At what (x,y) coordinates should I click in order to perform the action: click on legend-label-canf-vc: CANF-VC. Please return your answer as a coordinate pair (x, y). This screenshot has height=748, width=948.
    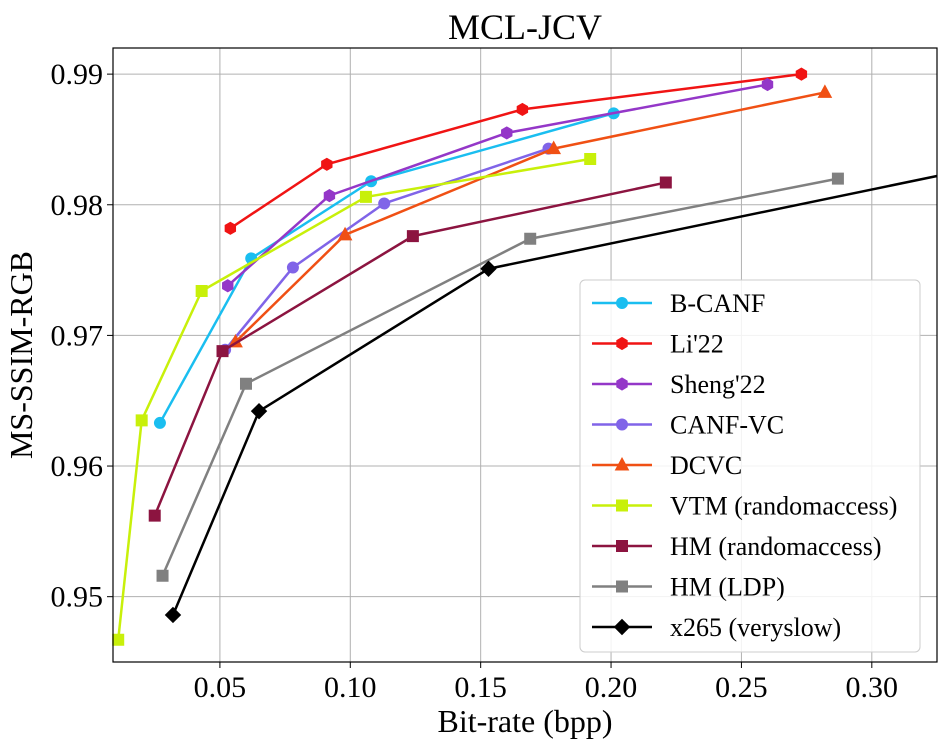
    Looking at the image, I should click on (727, 425).